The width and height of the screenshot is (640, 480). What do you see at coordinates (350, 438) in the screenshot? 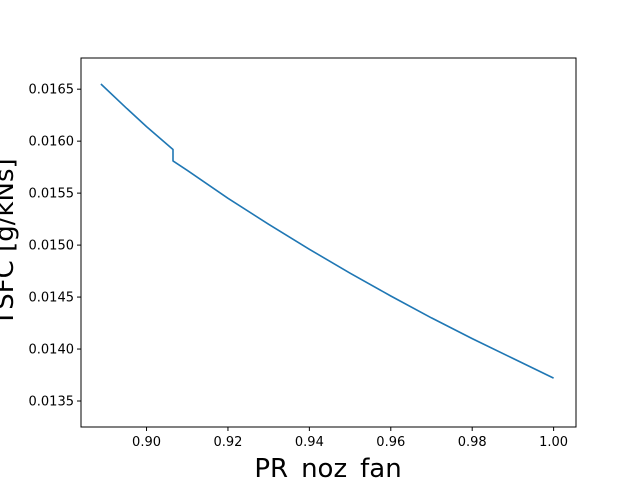
I see `x-axis-ticks: 0.90 0.92 0.94 0.96 0.98 1.00` at bounding box center [350, 438].